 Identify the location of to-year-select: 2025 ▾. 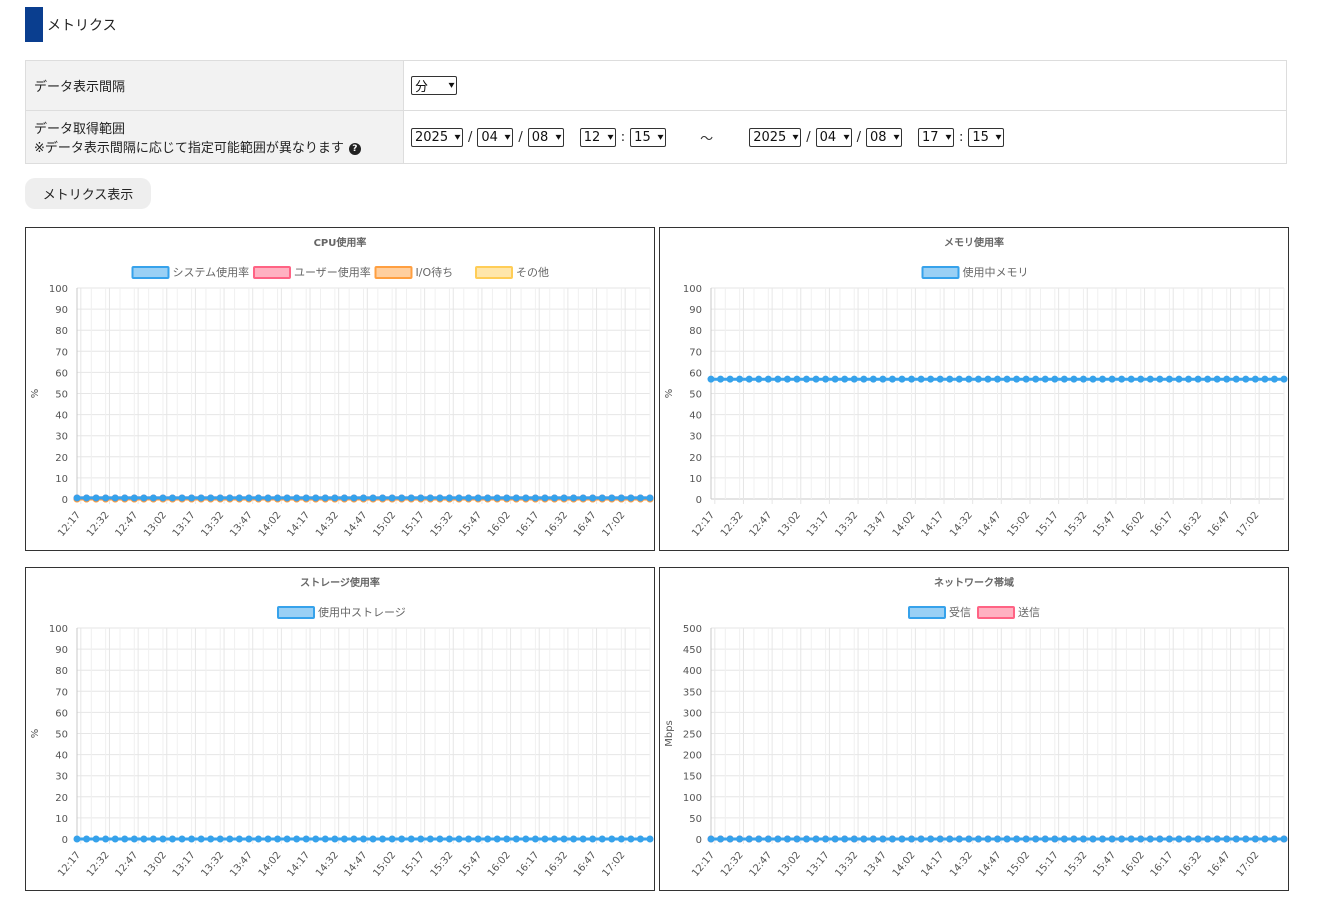
(775, 137).